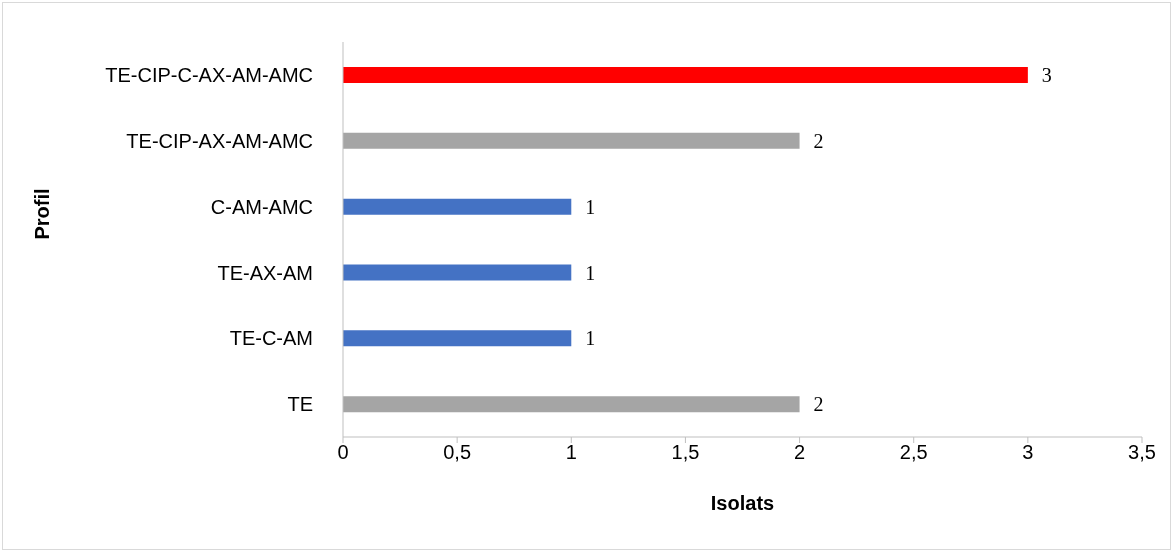 The width and height of the screenshot is (1173, 552). Describe the element at coordinates (571, 452) in the screenshot. I see `x-tick-label: 1` at that location.